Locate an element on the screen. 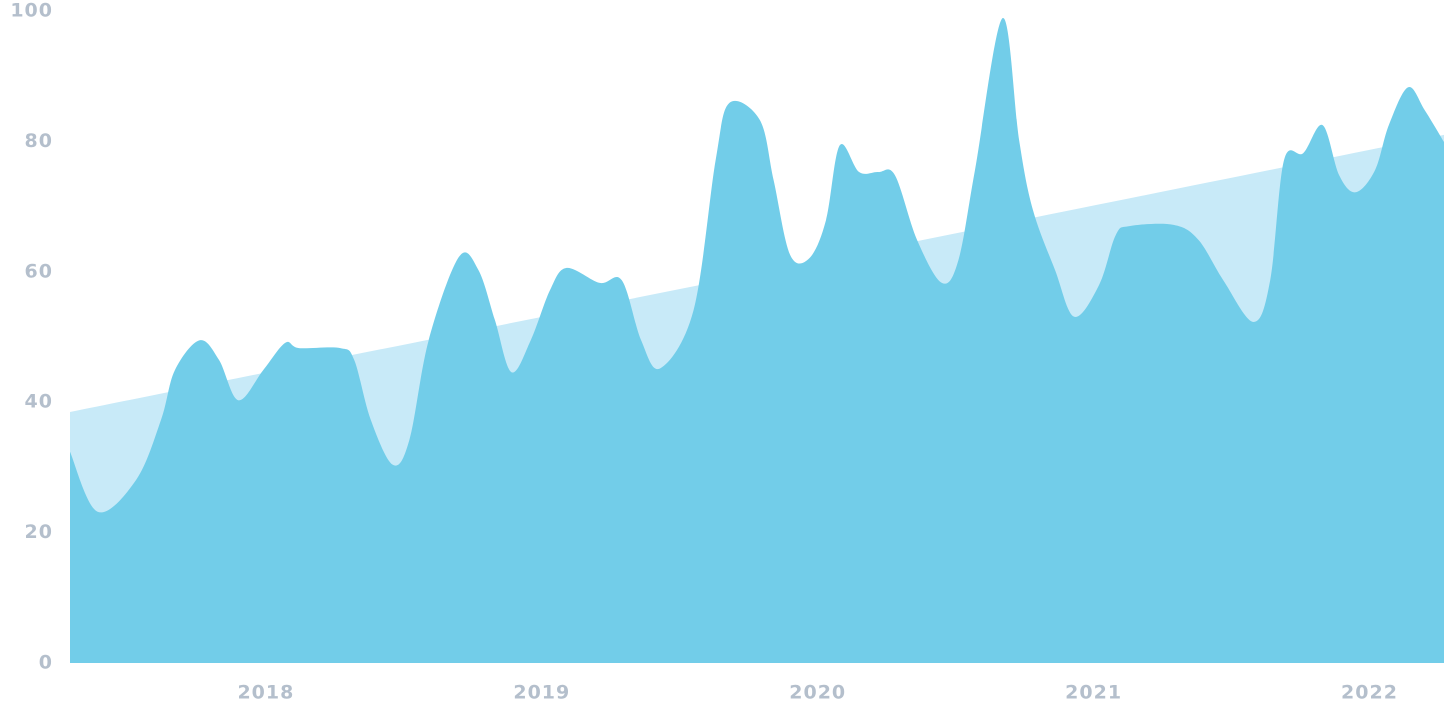 The height and width of the screenshot is (725, 1450). x-tick-label: 2021 is located at coordinates (1093, 693).